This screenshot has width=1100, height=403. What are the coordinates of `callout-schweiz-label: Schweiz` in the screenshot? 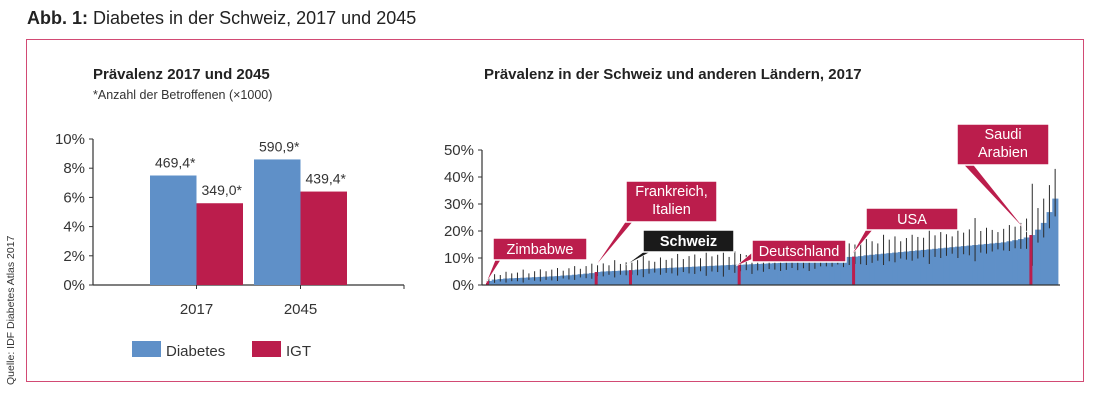 It's located at (688, 242).